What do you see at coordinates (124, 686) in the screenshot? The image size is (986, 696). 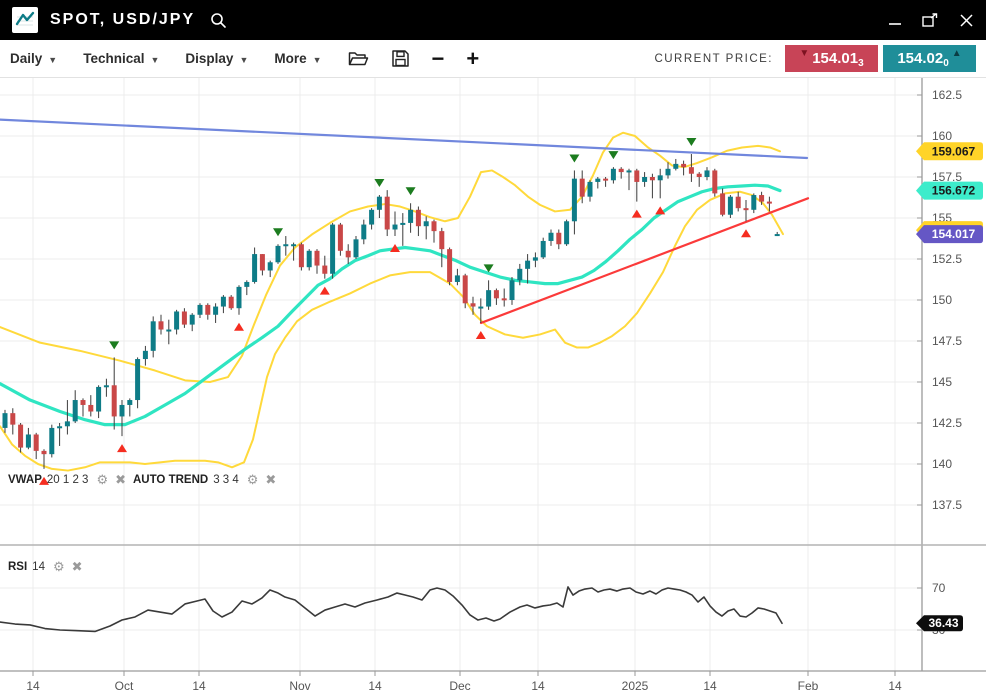 I see `x-axis-label: Oct` at bounding box center [124, 686].